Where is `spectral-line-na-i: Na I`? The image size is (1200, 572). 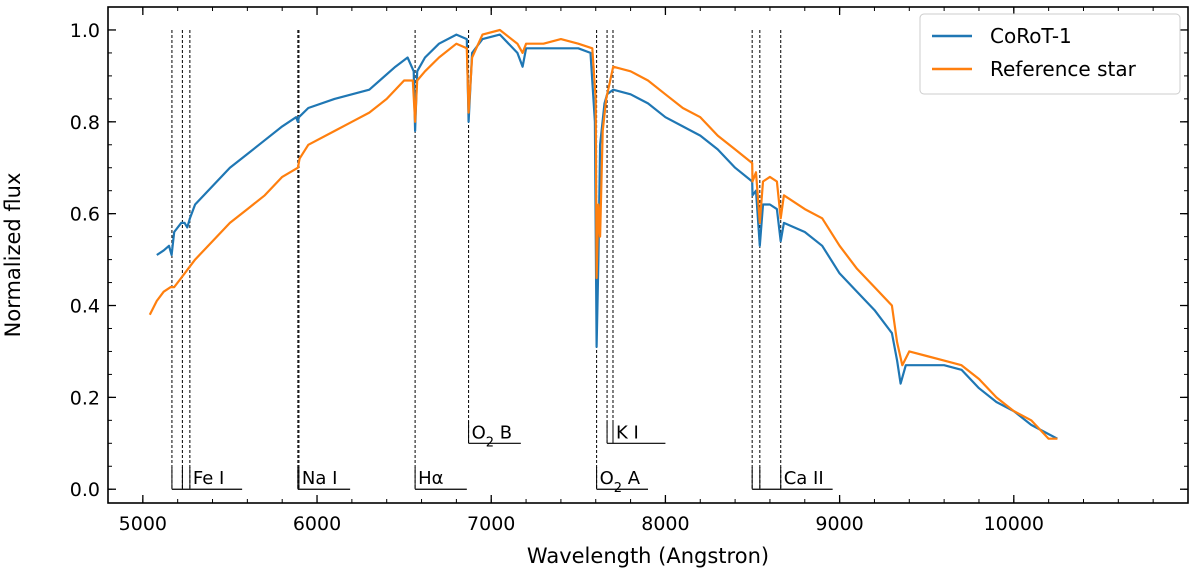
spectral-line-na-i: Na I is located at coordinates (324, 259).